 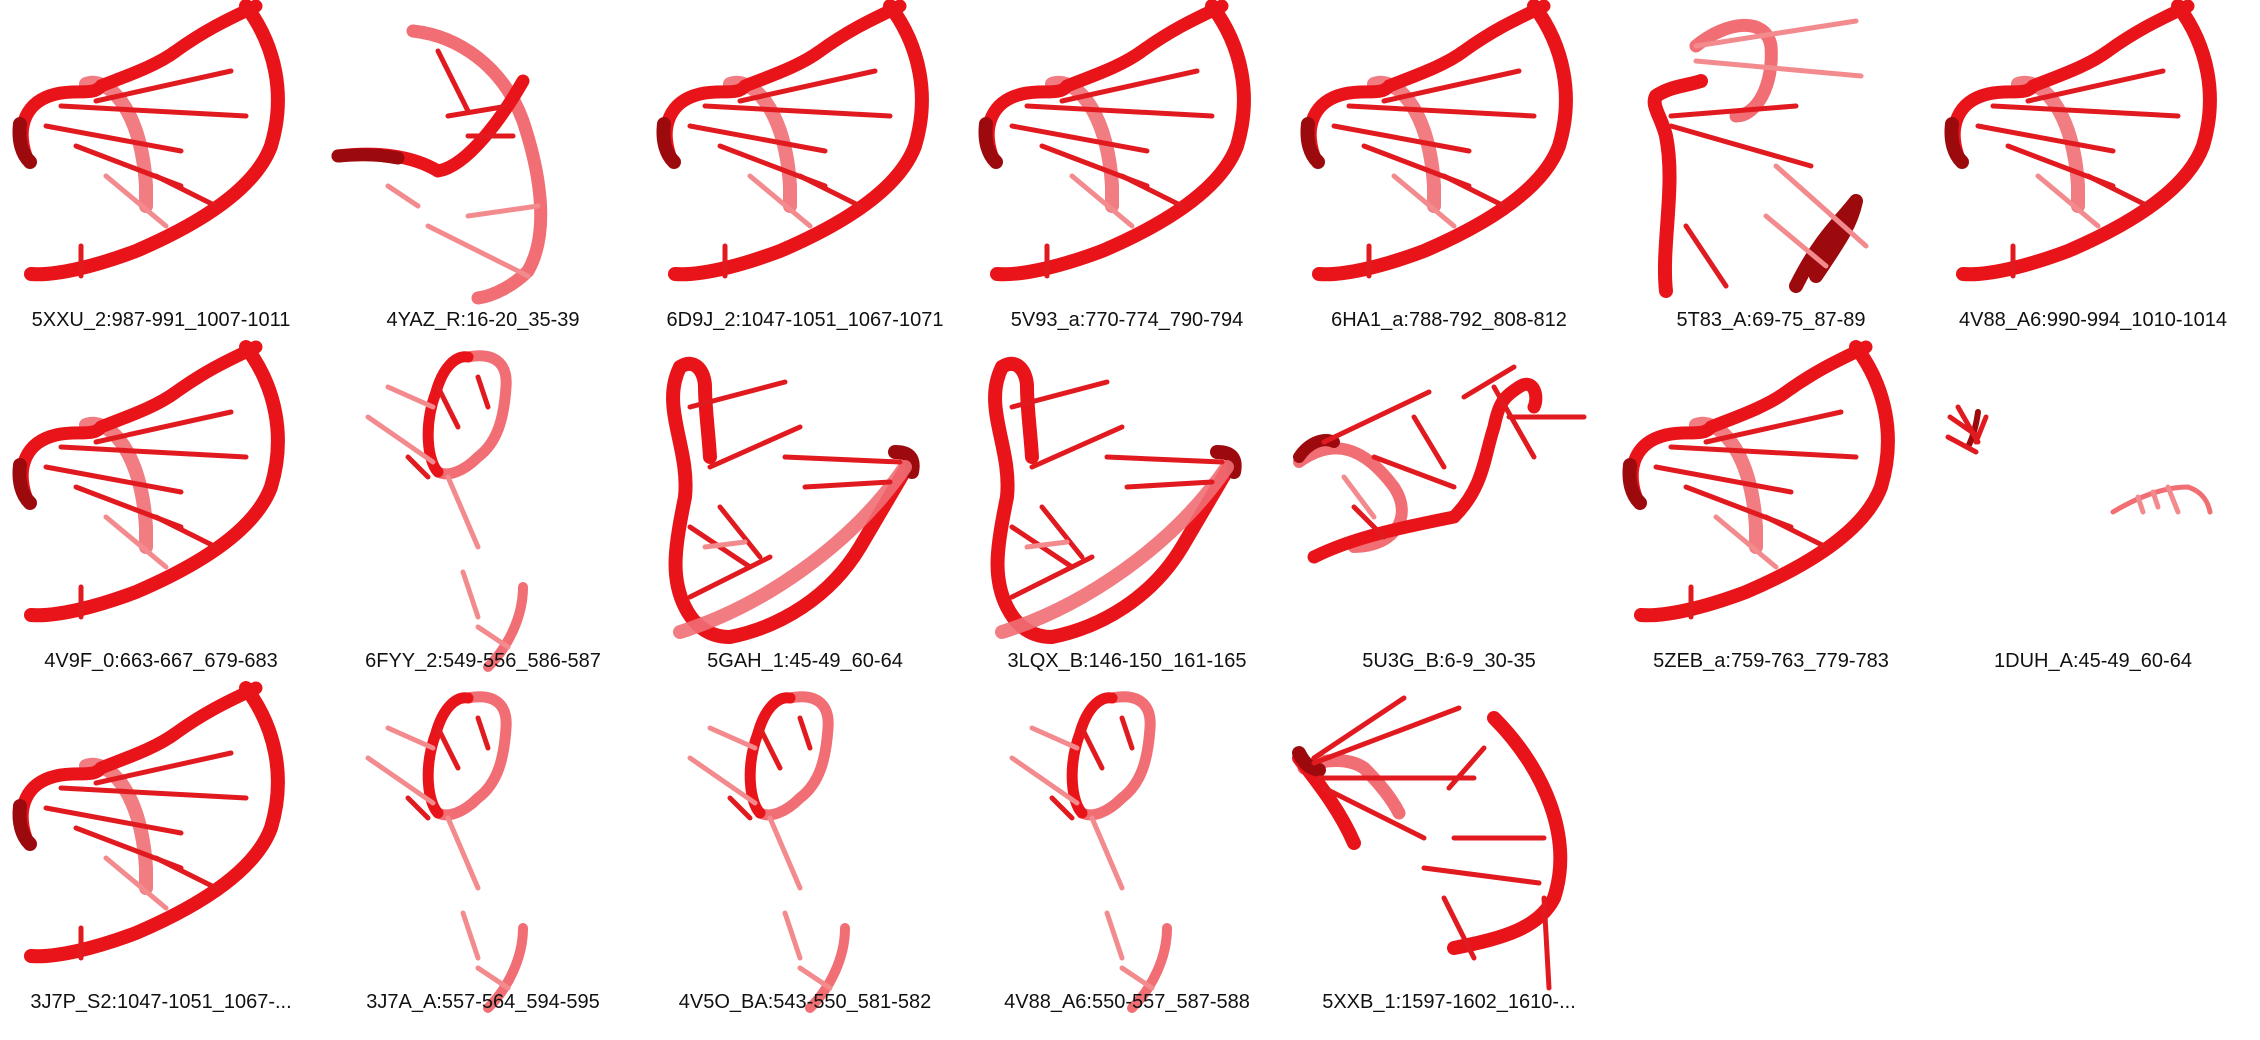 What do you see at coordinates (1449, 661) in the screenshot?
I see `structure-label: 5U3G_B:6-9_30-35` at bounding box center [1449, 661].